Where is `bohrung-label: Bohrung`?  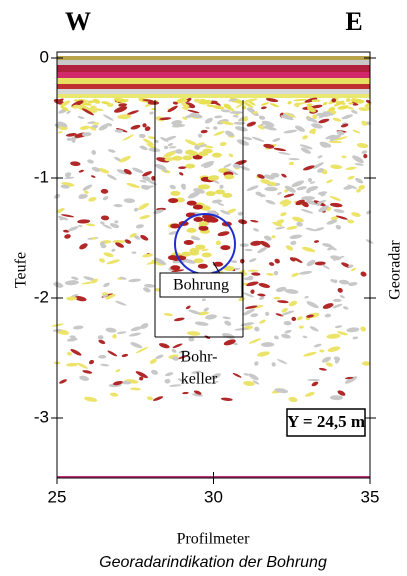 bohrung-label: Bohrung is located at coordinates (201, 285).